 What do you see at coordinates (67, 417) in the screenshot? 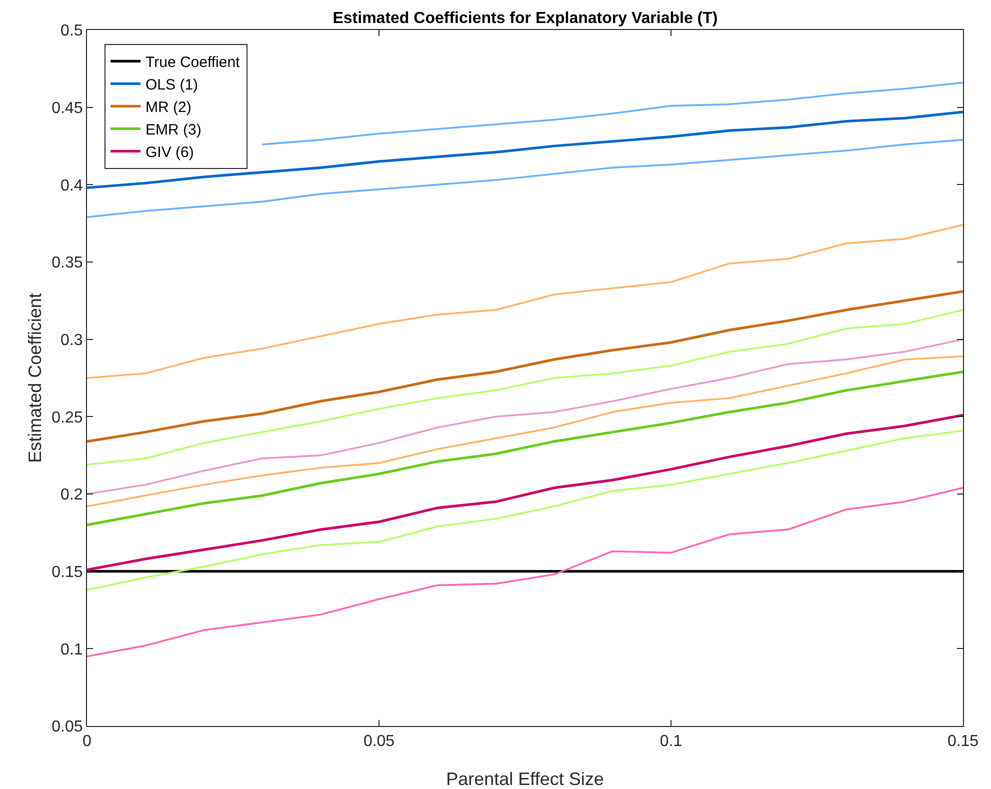
I see `y-tick-label: 0.25` at bounding box center [67, 417].